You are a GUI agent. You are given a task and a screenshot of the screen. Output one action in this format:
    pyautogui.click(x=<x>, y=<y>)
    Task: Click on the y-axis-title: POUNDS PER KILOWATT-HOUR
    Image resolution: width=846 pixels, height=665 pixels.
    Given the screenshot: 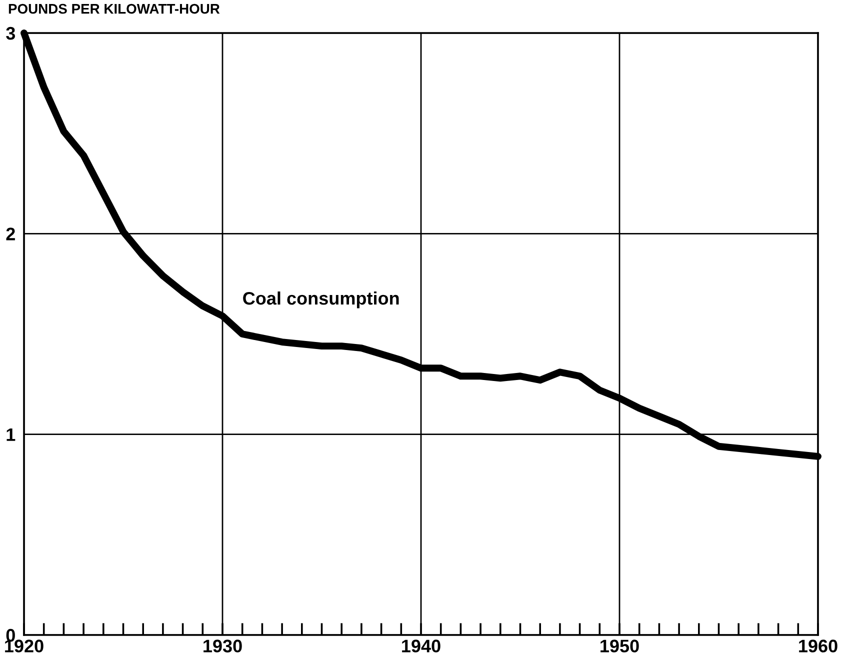 What is the action you would take?
    pyautogui.click(x=114, y=9)
    